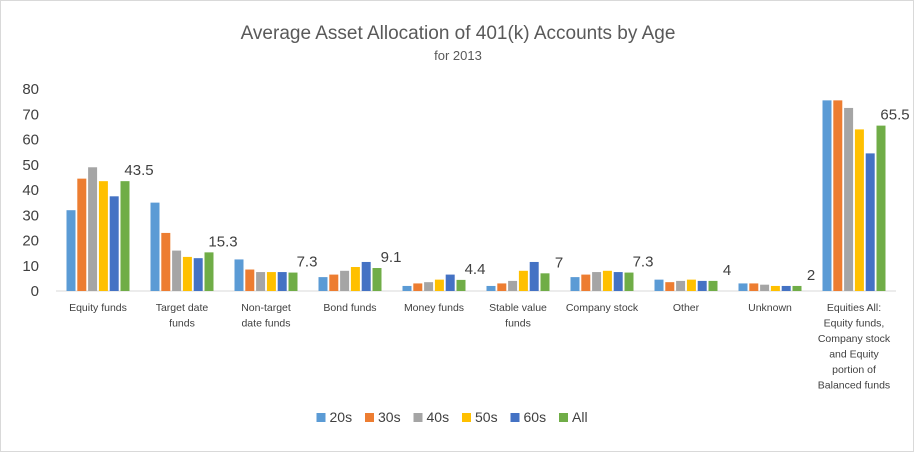 This screenshot has width=914, height=453. I want to click on legend-swatch-50s, so click(466, 417).